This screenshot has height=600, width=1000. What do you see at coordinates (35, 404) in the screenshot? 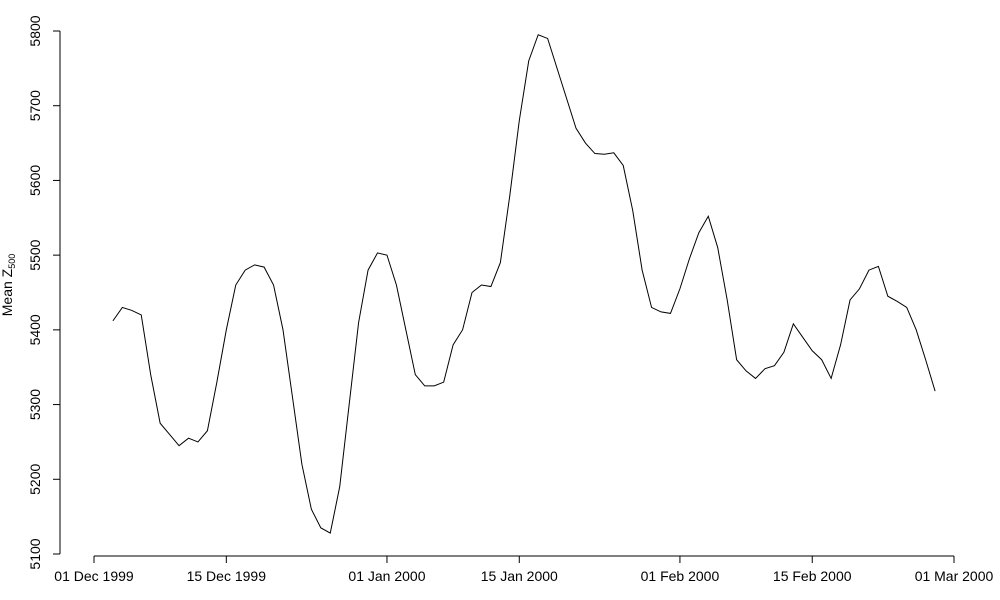
I see `y-tick-label: 5300` at bounding box center [35, 404].